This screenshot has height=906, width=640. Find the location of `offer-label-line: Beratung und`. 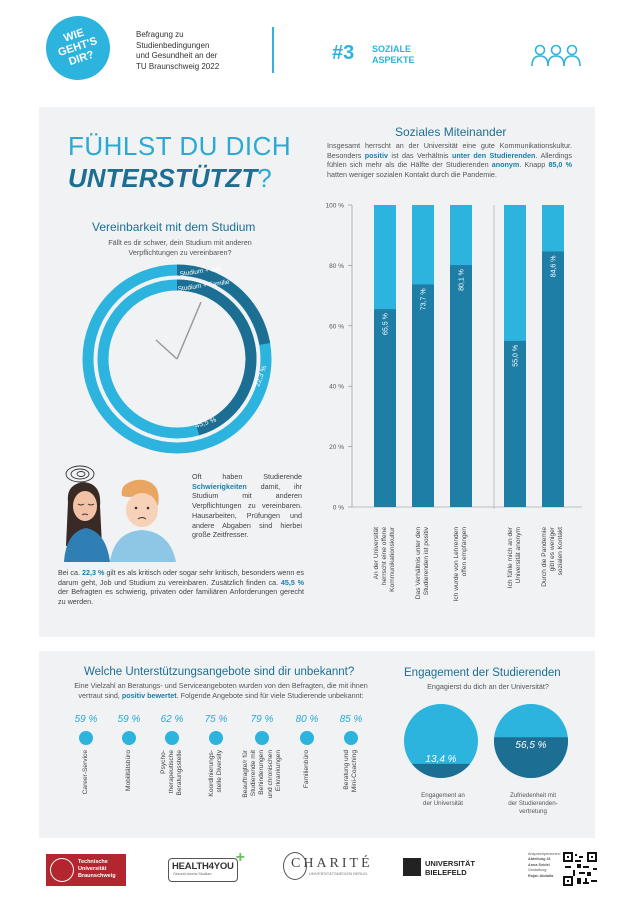

offer-label-line: Beratung und is located at coordinates (346, 770).